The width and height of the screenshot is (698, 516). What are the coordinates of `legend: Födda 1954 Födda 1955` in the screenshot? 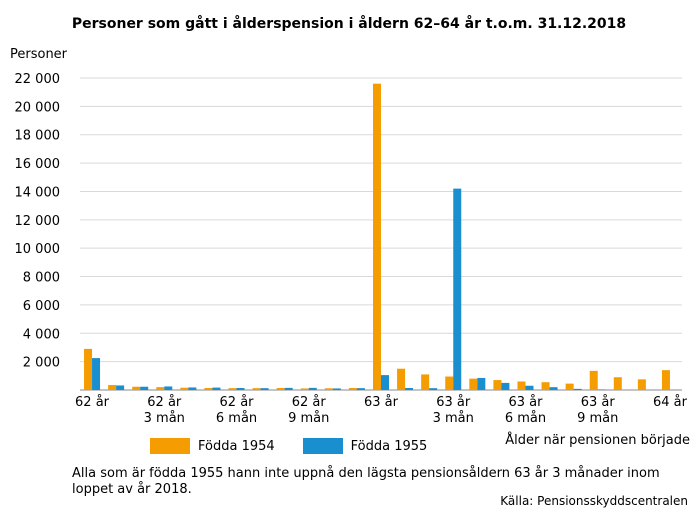 It's located at (288, 446).